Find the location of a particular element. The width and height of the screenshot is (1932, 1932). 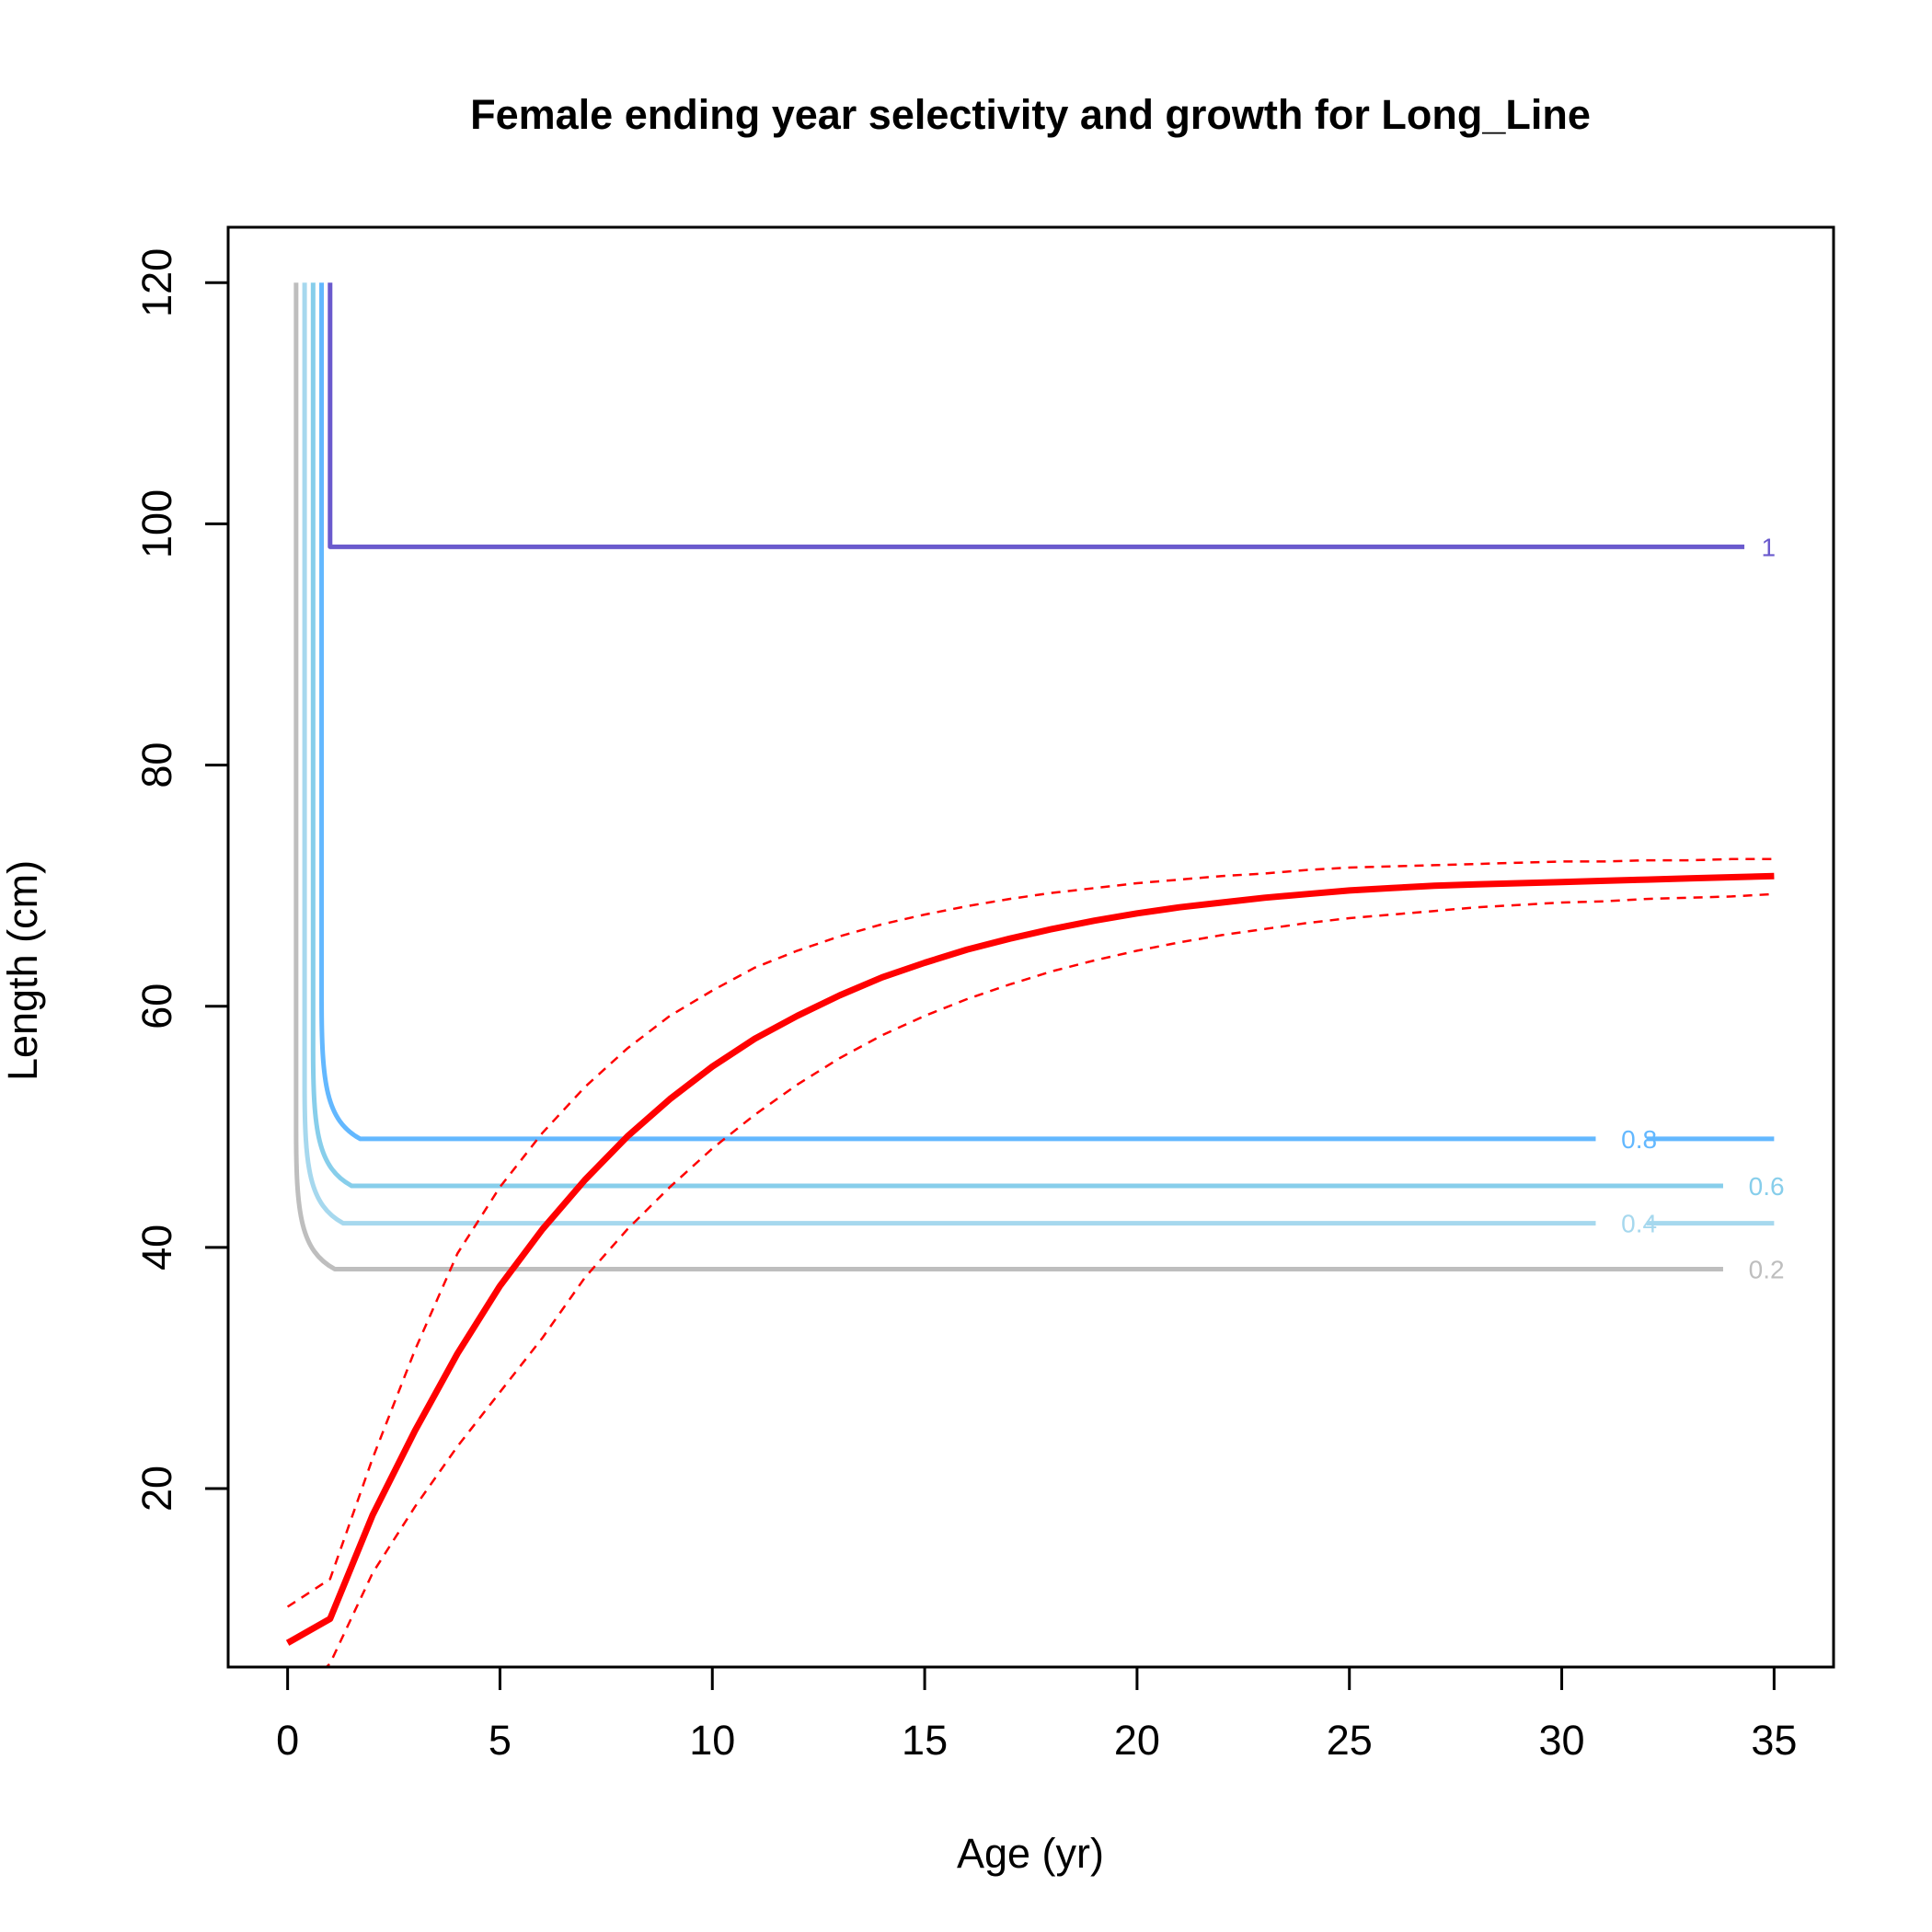

x-tick-label: 15 is located at coordinates (925, 1740).